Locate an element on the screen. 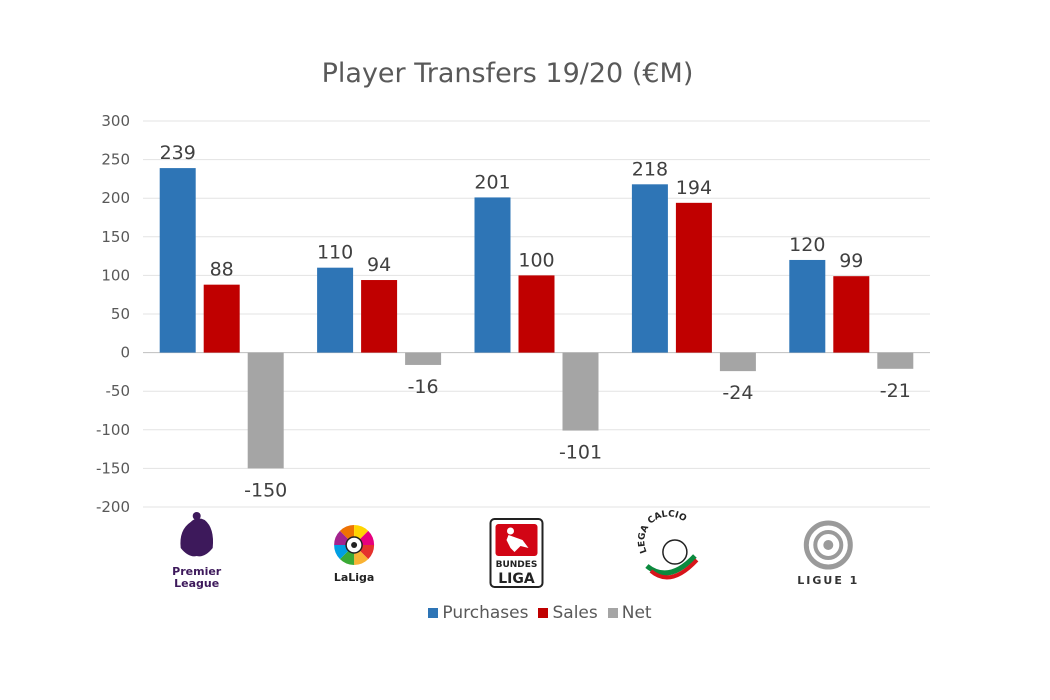  legend-label: Purchases is located at coordinates (485, 613).